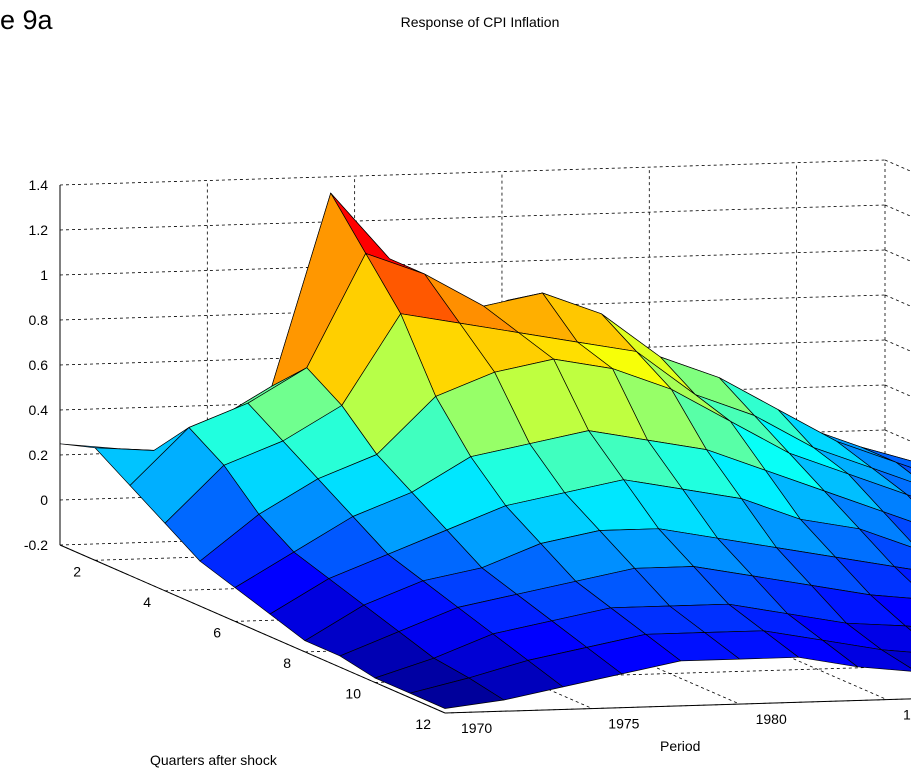 The image size is (911, 774). What do you see at coordinates (680, 746) in the screenshot?
I see `y-axis-label: Period` at bounding box center [680, 746].